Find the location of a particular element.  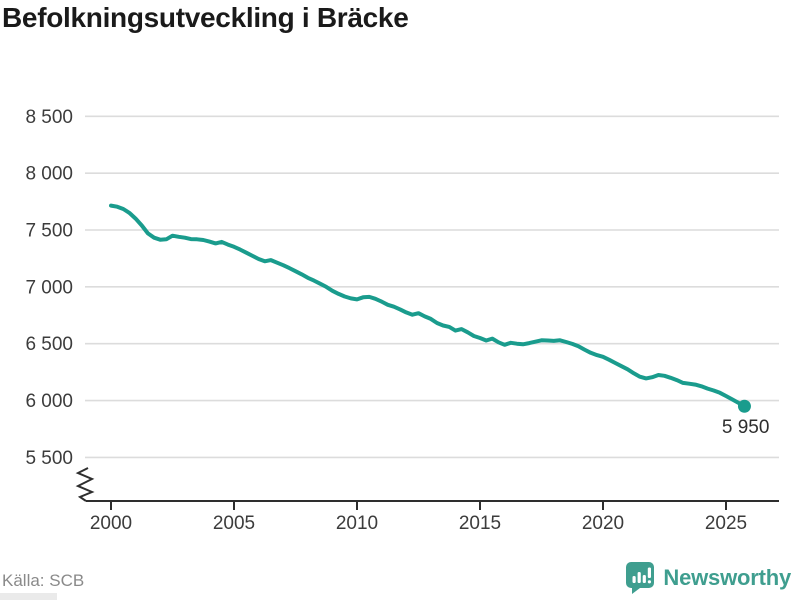

clipped-footer-fragment is located at coordinates (28, 596).